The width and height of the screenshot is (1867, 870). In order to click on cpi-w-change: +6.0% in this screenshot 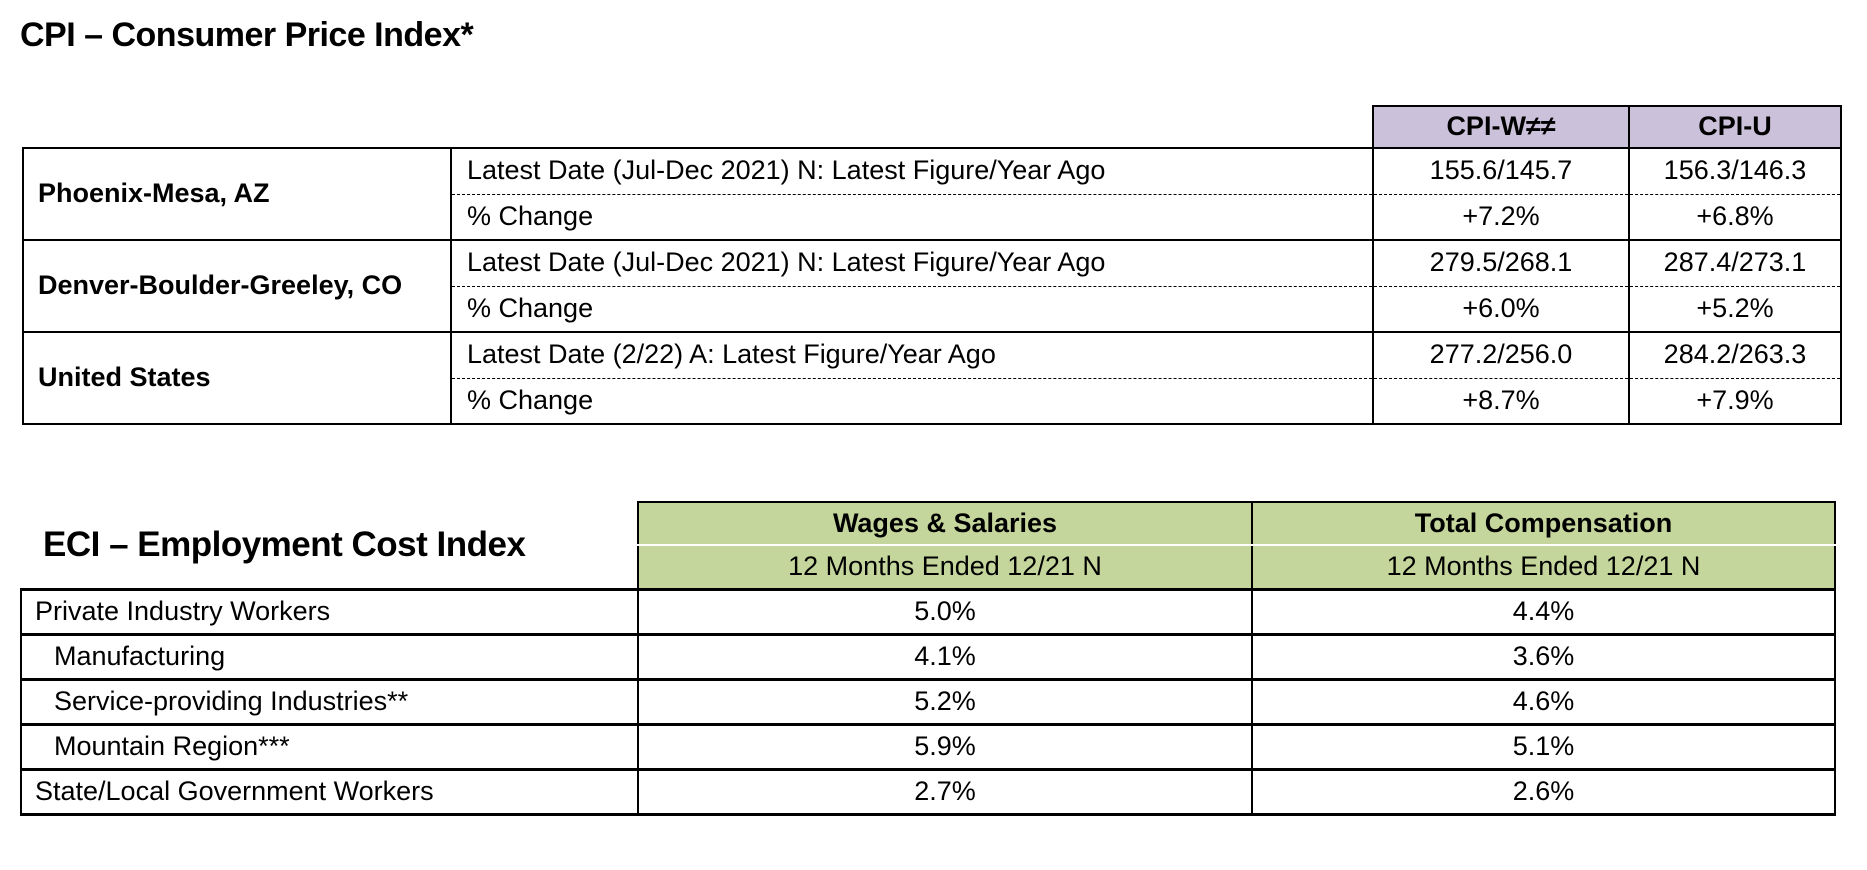, I will do `click(1501, 309)`.